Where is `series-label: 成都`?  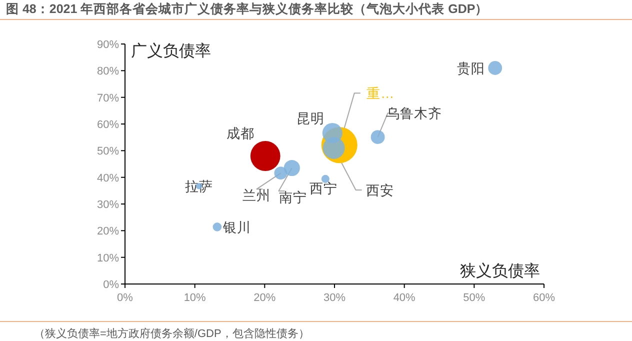 series-label: 成都 is located at coordinates (240, 133).